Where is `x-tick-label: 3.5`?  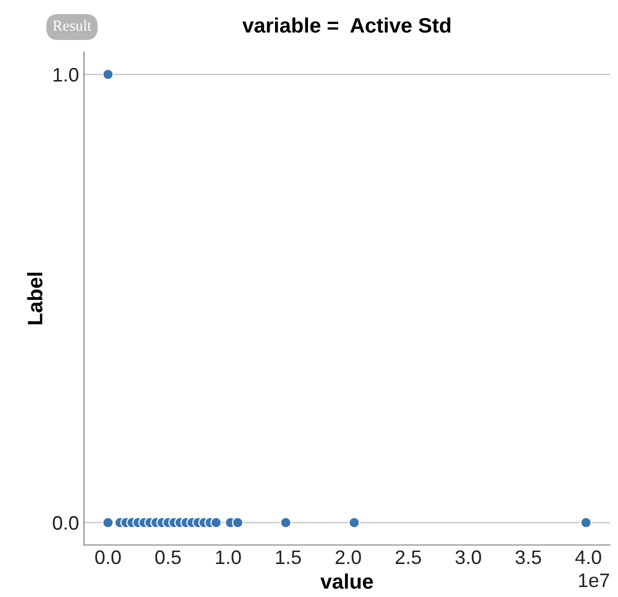 x-tick-label: 3.5 is located at coordinates (529, 557).